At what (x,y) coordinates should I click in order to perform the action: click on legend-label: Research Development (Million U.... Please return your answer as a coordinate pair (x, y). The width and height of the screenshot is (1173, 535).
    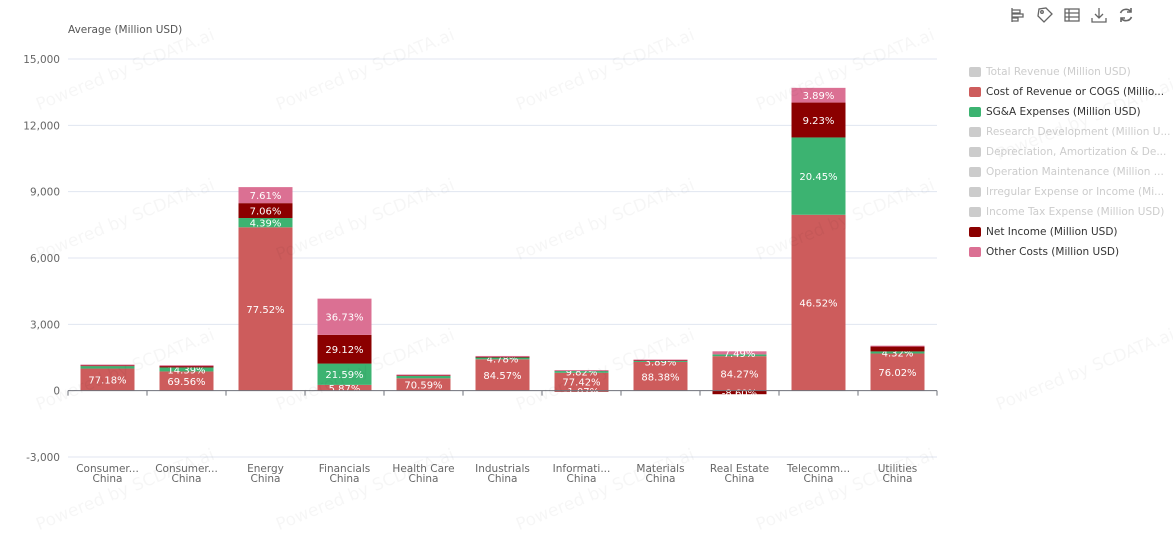
    Looking at the image, I should click on (1078, 132).